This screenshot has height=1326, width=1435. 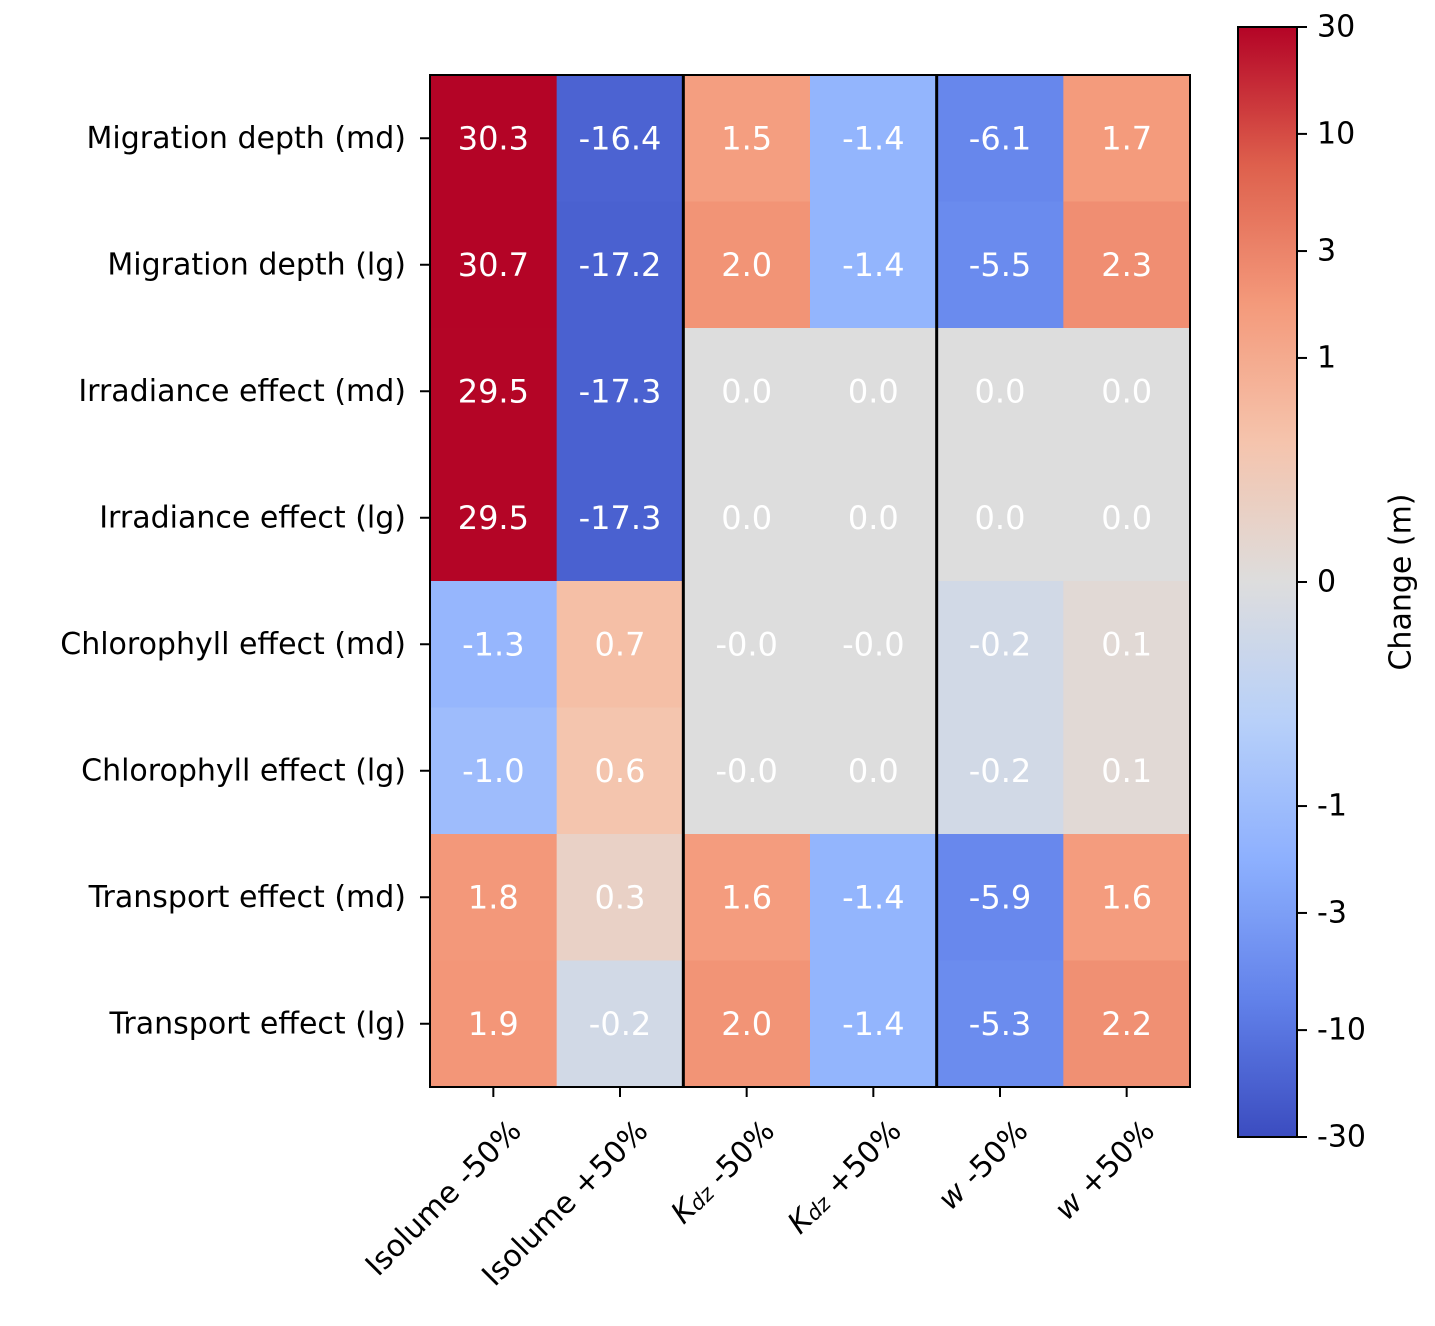 I want to click on cell-value-label: -5.5, so click(x=1000, y=265).